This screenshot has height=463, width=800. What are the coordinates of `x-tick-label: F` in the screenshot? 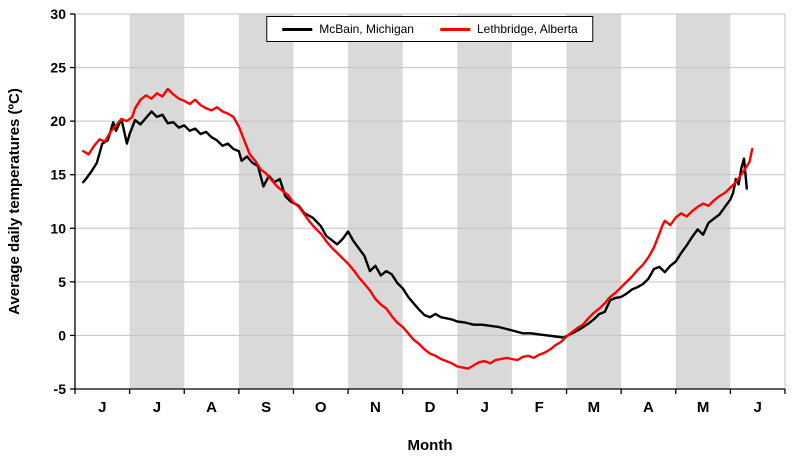 It's located at (539, 407).